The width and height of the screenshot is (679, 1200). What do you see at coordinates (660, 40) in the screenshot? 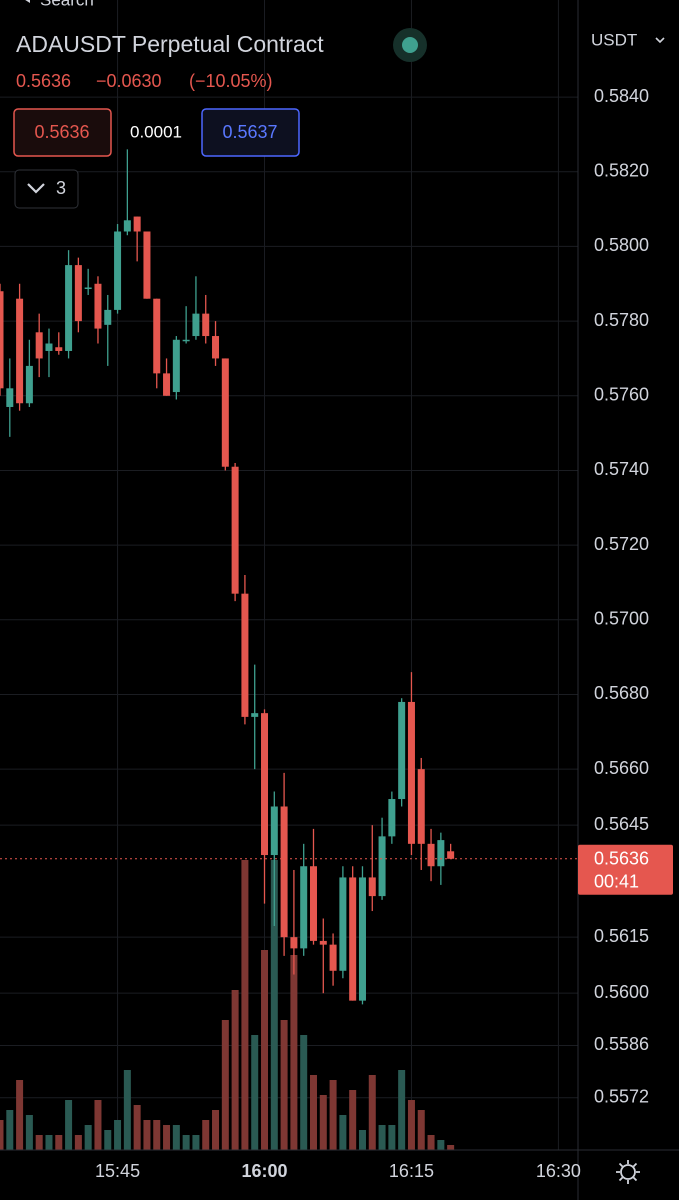
I see `currency-chevron` at bounding box center [660, 40].